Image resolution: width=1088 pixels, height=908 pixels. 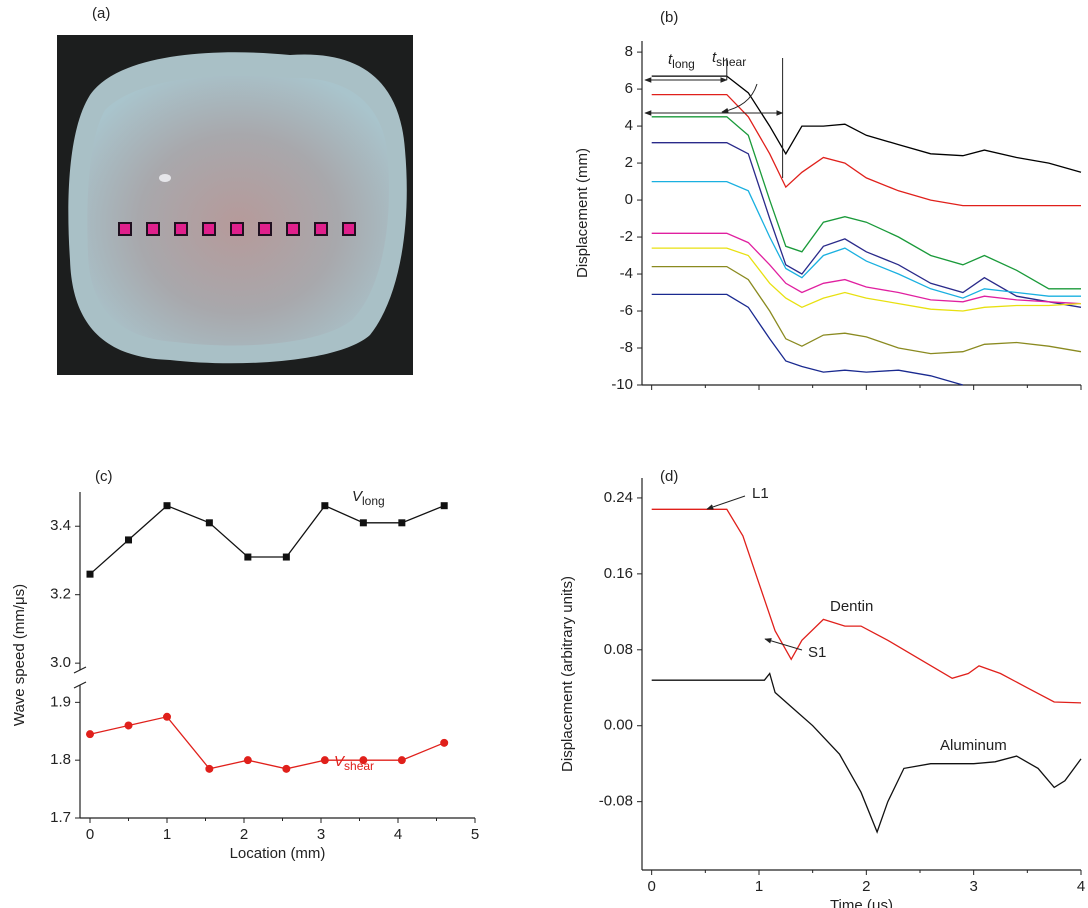 I want to click on series-label: Dentin, so click(x=851, y=606).